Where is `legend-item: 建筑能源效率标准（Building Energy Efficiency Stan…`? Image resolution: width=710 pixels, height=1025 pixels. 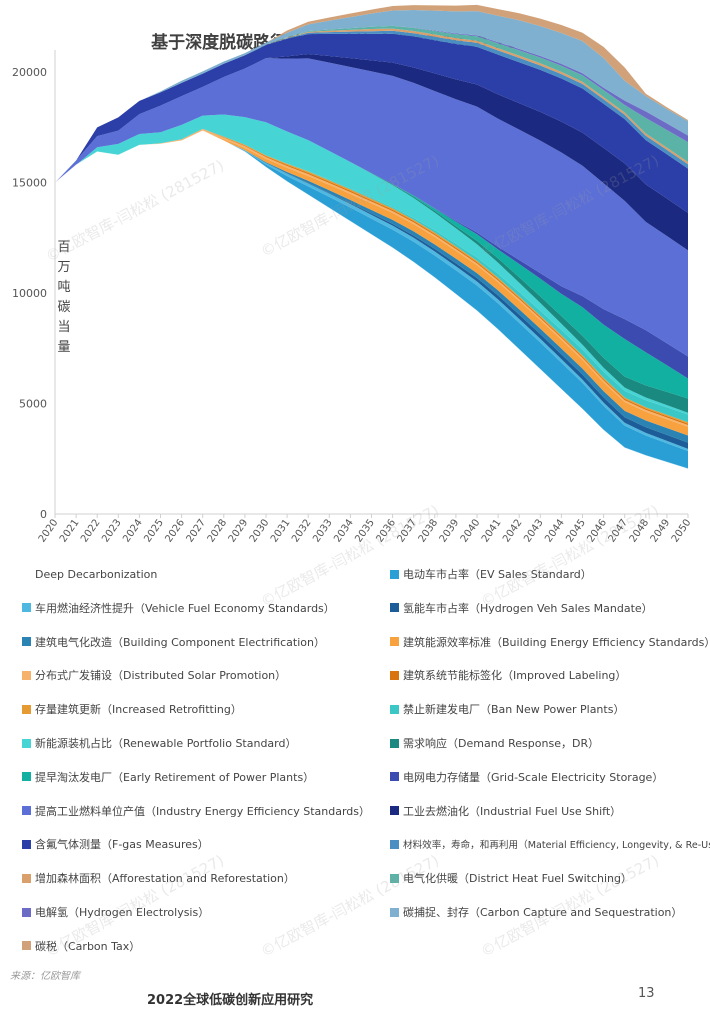
legend-item: 建筑能源效率标准（Building Energy Efficiency Stan… is located at coordinates (550, 642).